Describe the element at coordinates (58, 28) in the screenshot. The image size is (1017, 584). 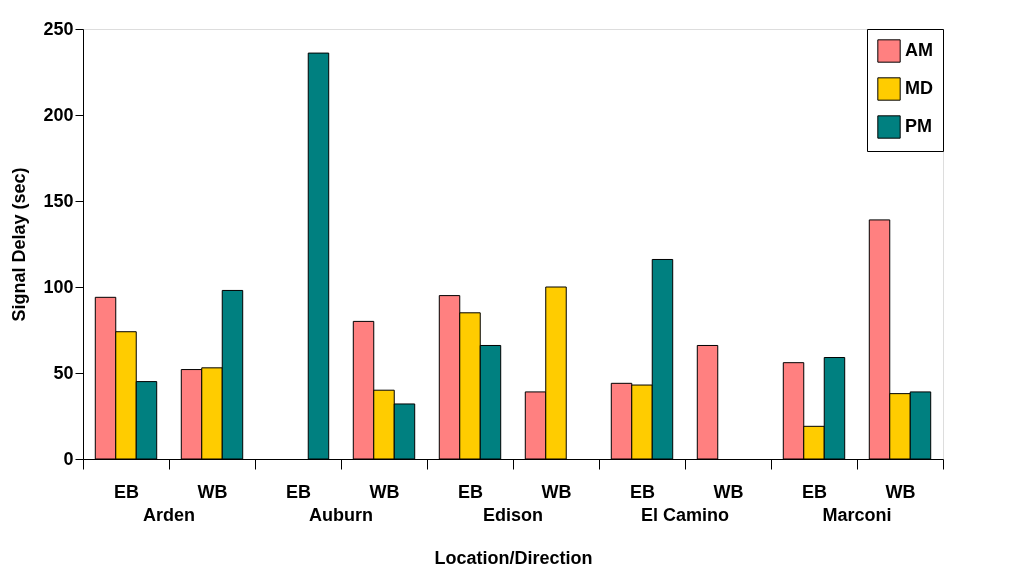
I see `y-tick-label: 250` at that location.